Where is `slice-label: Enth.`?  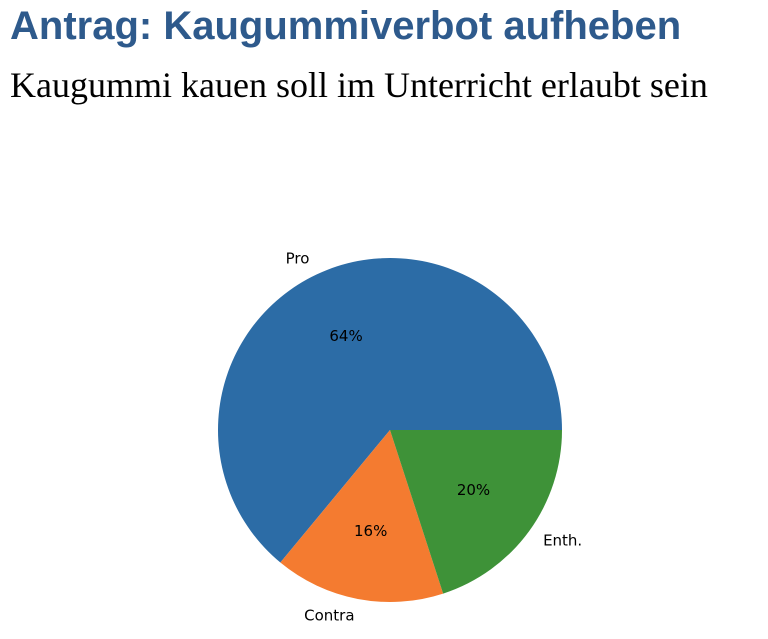 slice-label: Enth. is located at coordinates (562, 541).